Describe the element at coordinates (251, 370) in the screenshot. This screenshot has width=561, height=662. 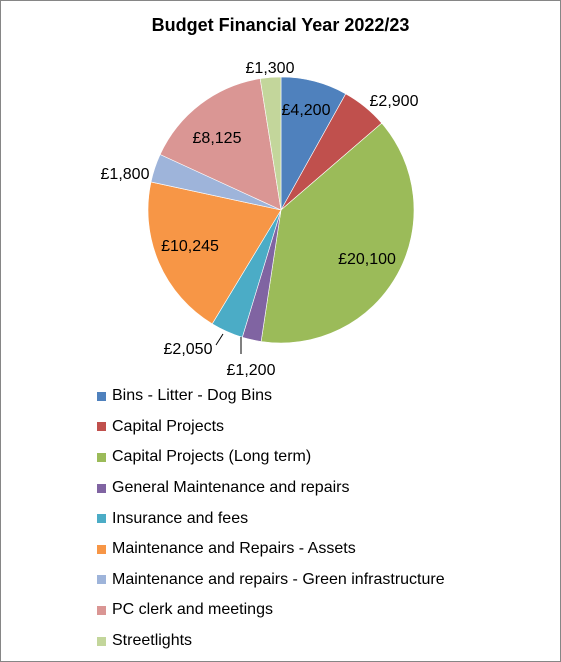
I see `data-label-4: £1,200` at that location.